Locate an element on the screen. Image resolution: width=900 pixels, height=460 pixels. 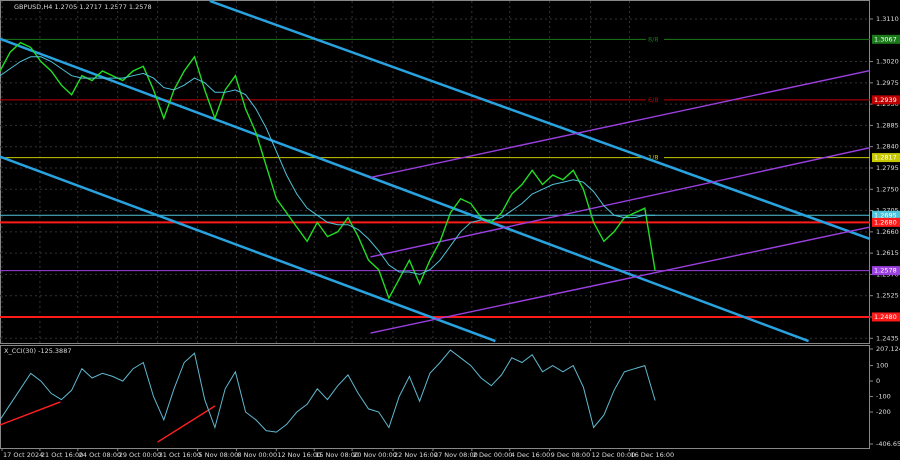
x-tick-label: 22 Nov 16:00 is located at coordinates (416, 455).